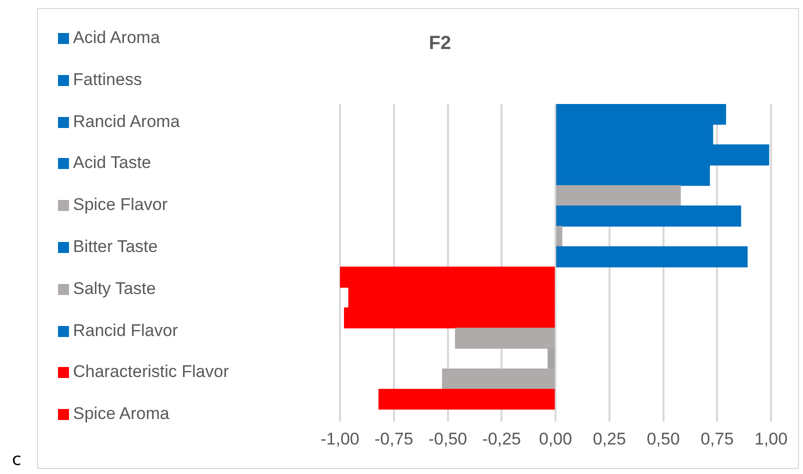 The height and width of the screenshot is (474, 803). I want to click on x-tick-label: -0,75, so click(394, 438).